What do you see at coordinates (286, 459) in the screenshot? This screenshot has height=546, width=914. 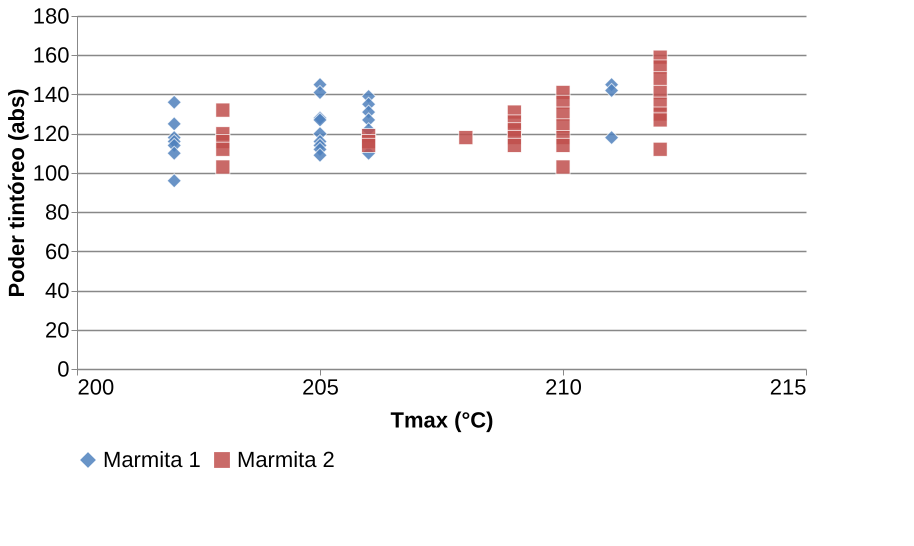 I see `legend-label: Marmita 2` at bounding box center [286, 459].